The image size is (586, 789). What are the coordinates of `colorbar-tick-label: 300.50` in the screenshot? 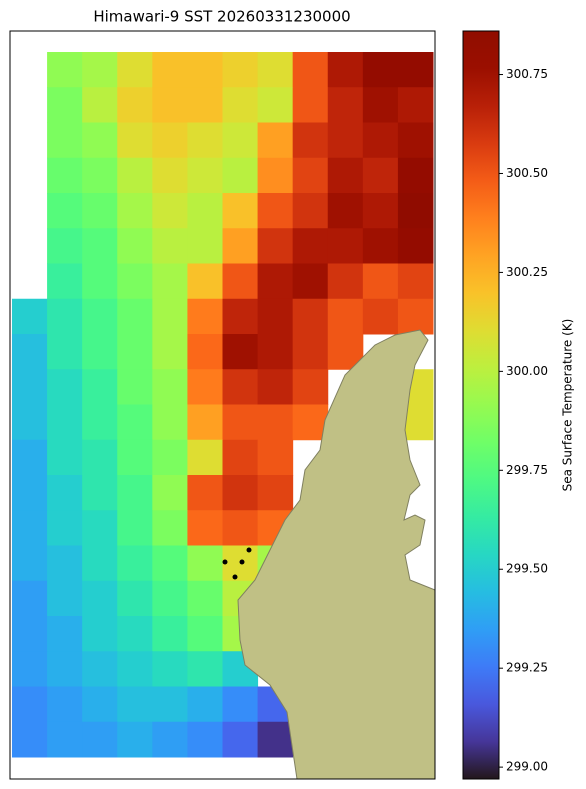 It's located at (527, 173).